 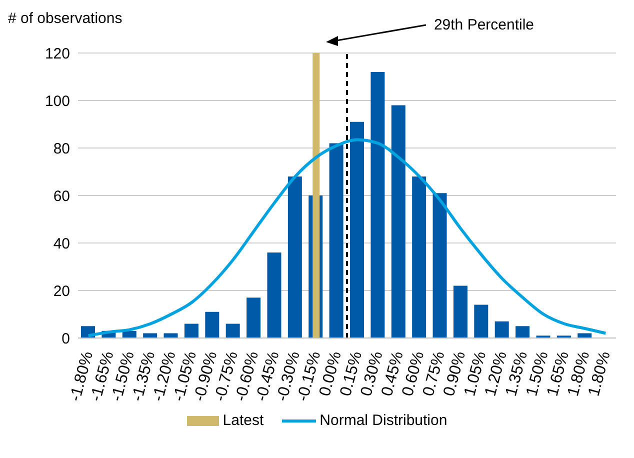 I want to click on legend-label: Latest, so click(x=243, y=420).